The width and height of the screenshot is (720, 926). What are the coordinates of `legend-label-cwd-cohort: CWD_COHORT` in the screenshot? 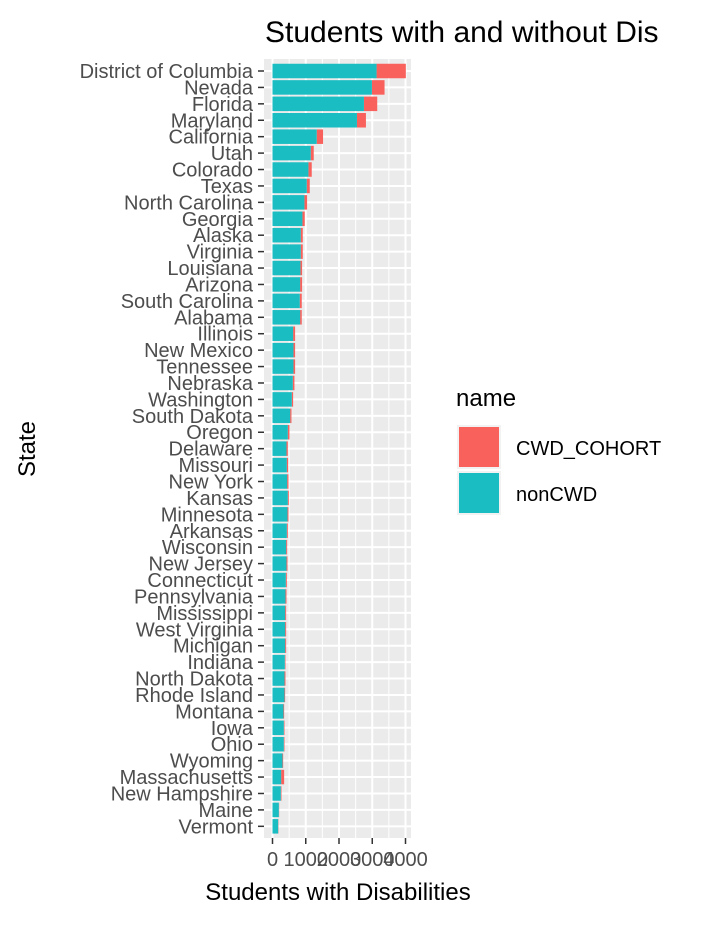 It's located at (588, 449).